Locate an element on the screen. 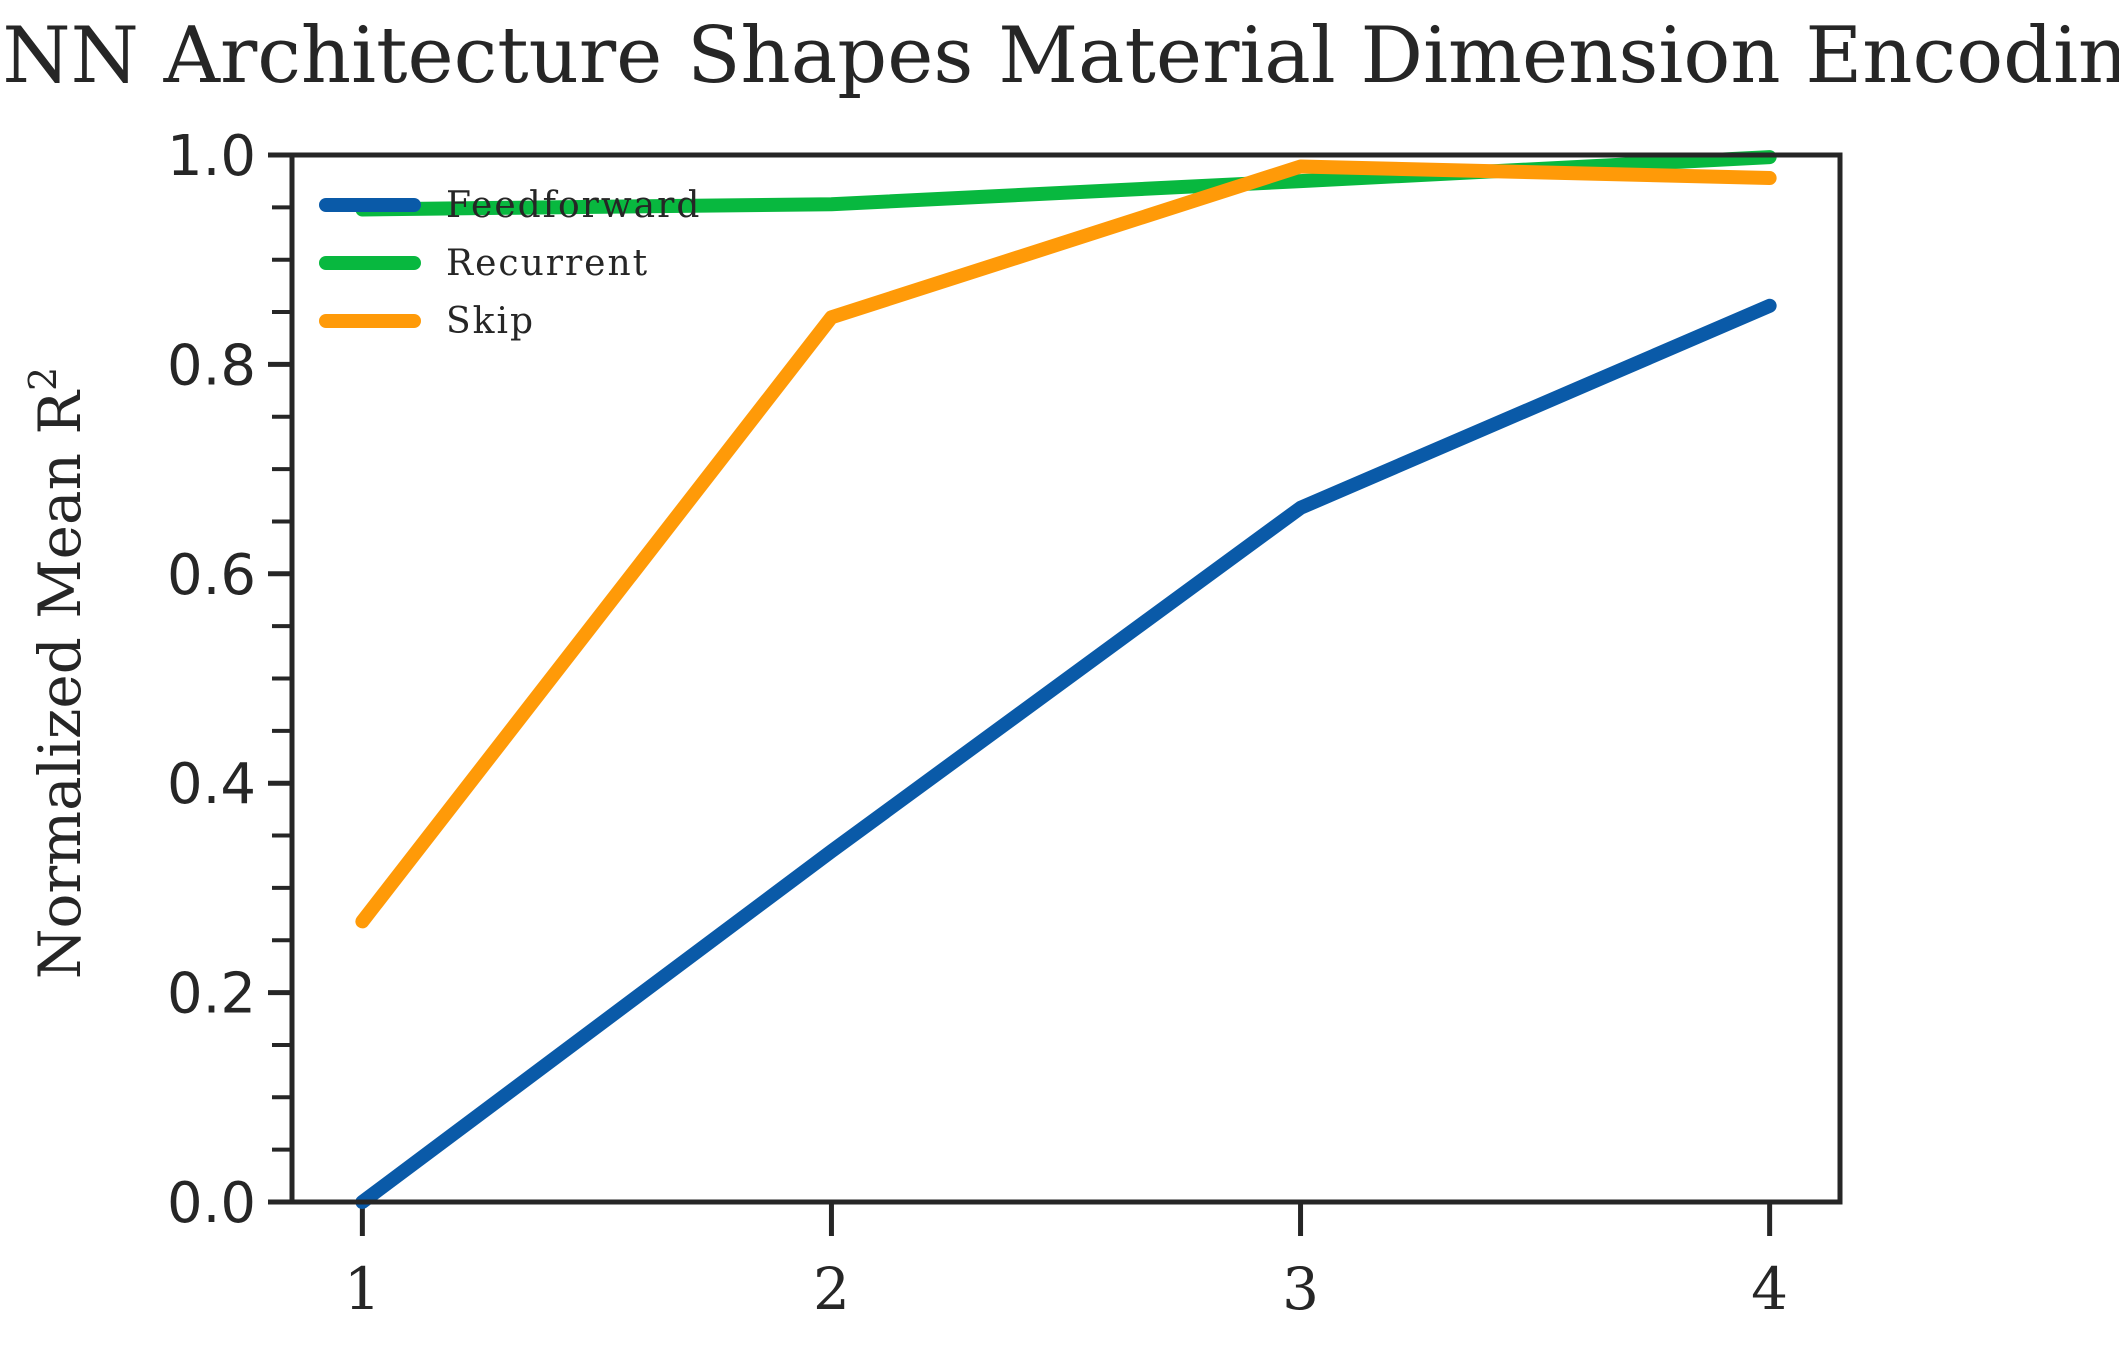 The width and height of the screenshot is (2119, 1352). legend: Feedforward Recurrent Skip is located at coordinates (510, 263).